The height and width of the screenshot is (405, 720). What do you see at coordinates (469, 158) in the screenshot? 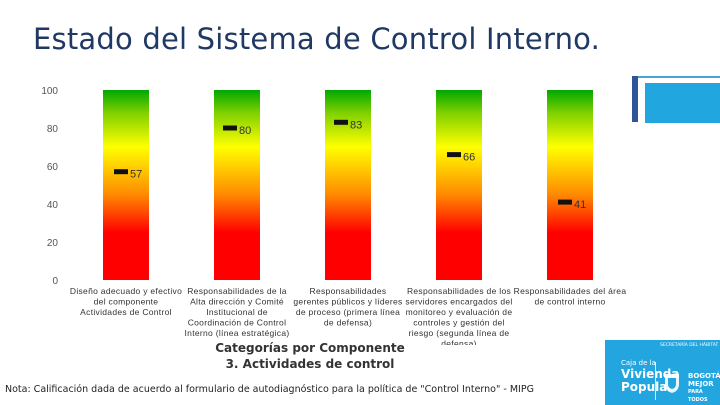
I see `data-label: 66` at bounding box center [469, 158].